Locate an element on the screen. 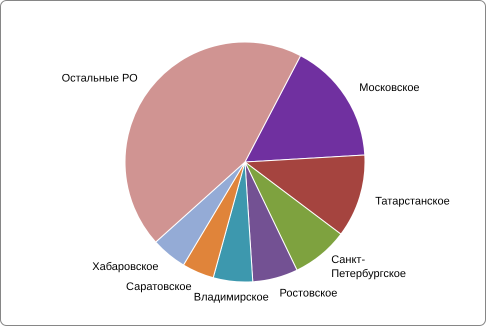 This screenshot has height=326, width=486. slice-label: Владимирское is located at coordinates (231, 297).